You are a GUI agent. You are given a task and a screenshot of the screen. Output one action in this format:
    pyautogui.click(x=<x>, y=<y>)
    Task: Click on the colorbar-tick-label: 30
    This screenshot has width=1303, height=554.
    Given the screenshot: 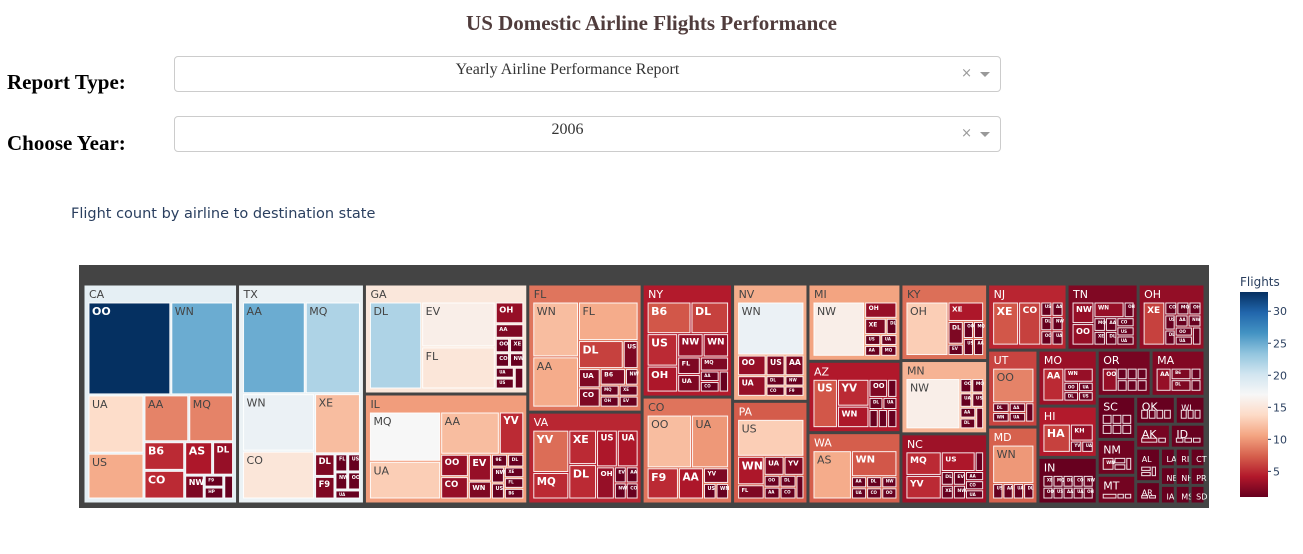 What is the action you would take?
    pyautogui.click(x=1280, y=311)
    